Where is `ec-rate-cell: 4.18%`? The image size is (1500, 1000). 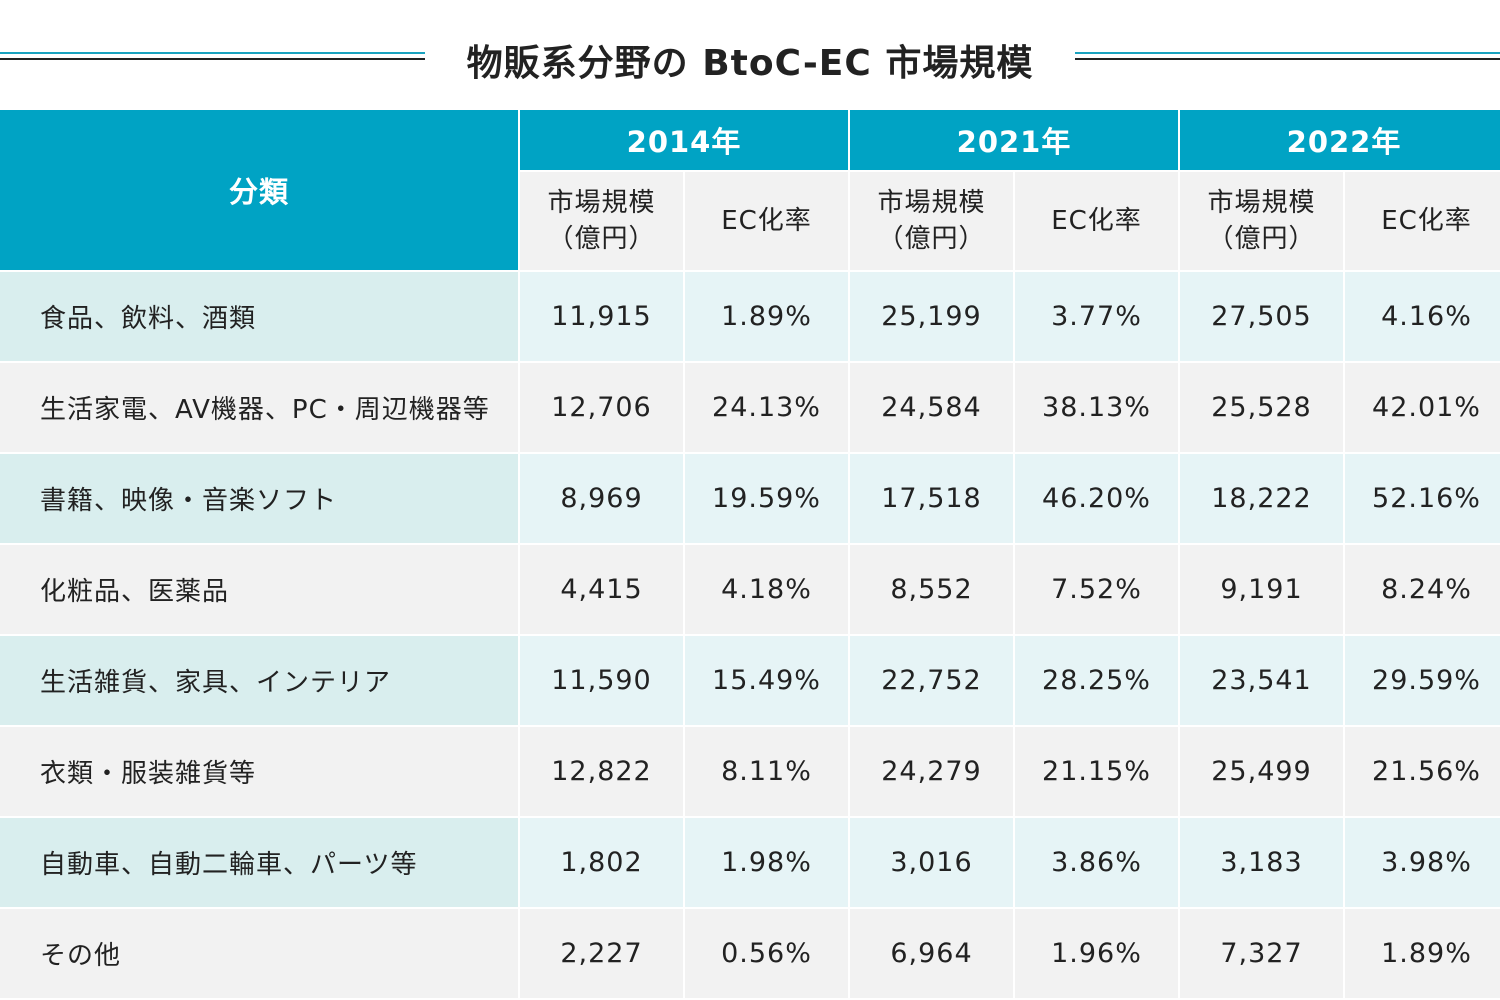 ec-rate-cell: 4.18% is located at coordinates (766, 589).